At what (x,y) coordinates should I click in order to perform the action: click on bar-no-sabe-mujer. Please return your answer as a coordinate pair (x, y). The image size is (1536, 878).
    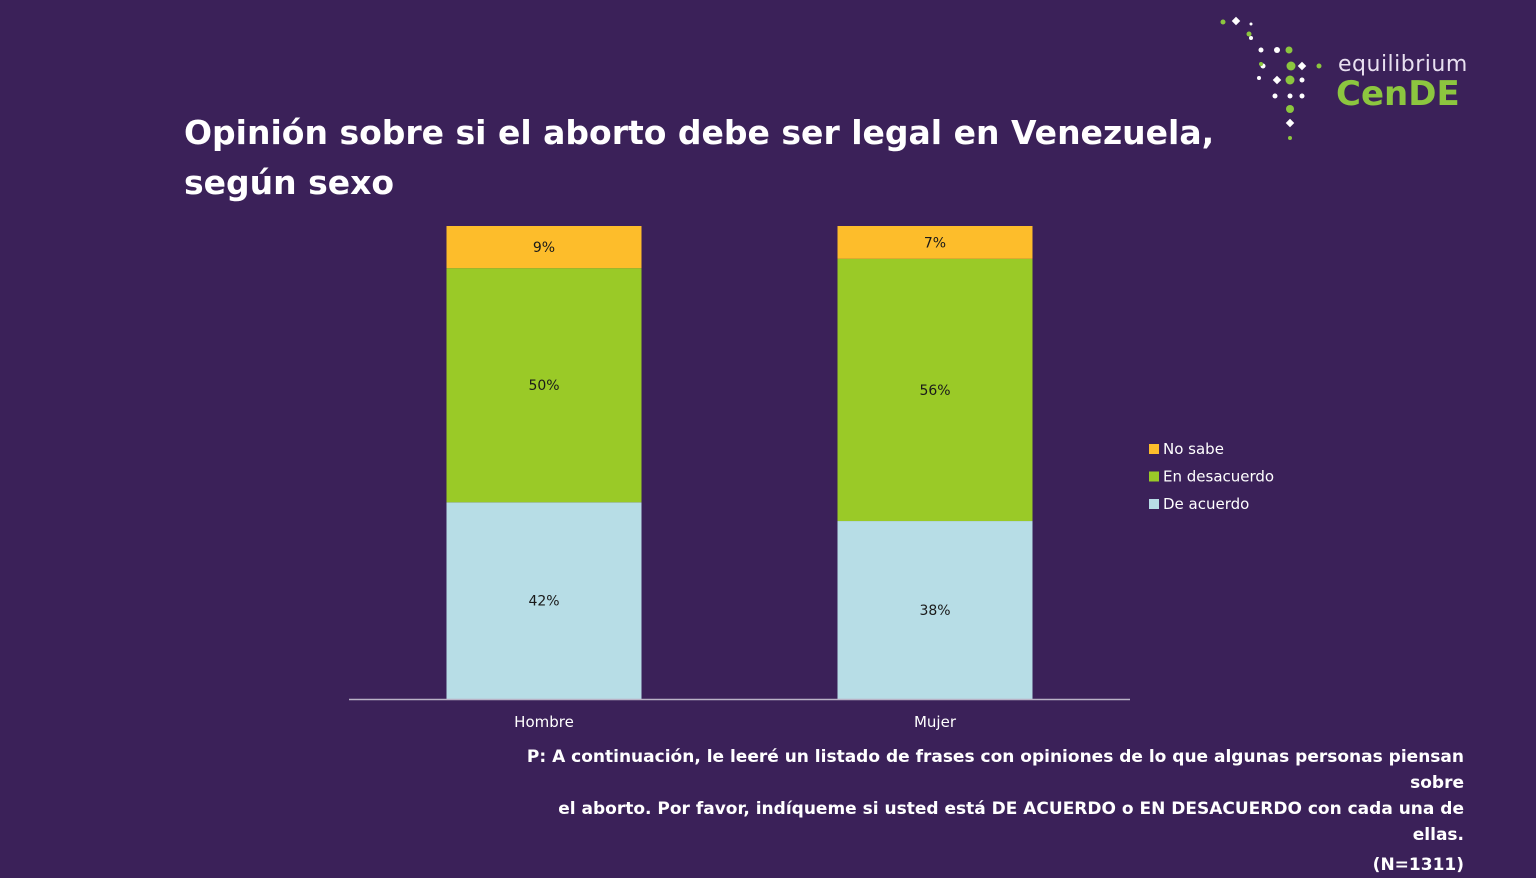
    Looking at the image, I should click on (935, 242).